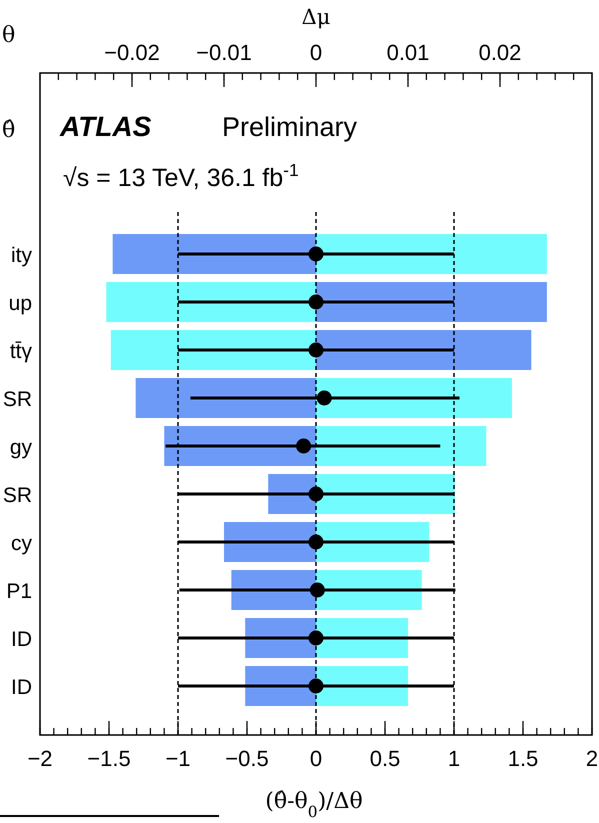 The width and height of the screenshot is (599, 823). What do you see at coordinates (105, 126) in the screenshot?
I see `text: ATLAS` at bounding box center [105, 126].